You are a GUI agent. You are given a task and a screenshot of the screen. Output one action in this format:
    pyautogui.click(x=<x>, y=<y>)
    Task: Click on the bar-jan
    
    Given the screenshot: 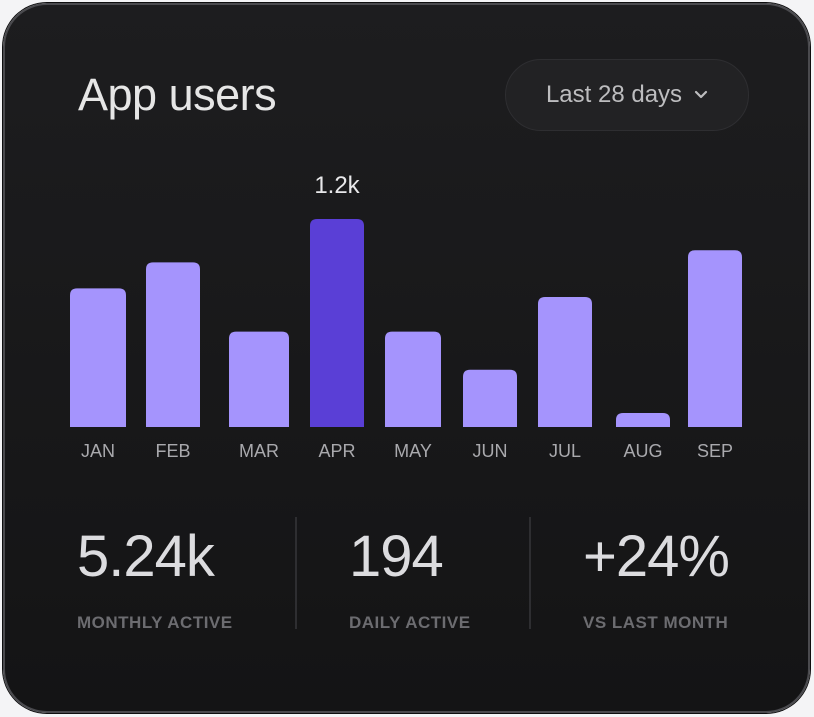 What is the action you would take?
    pyautogui.click(x=98, y=357)
    